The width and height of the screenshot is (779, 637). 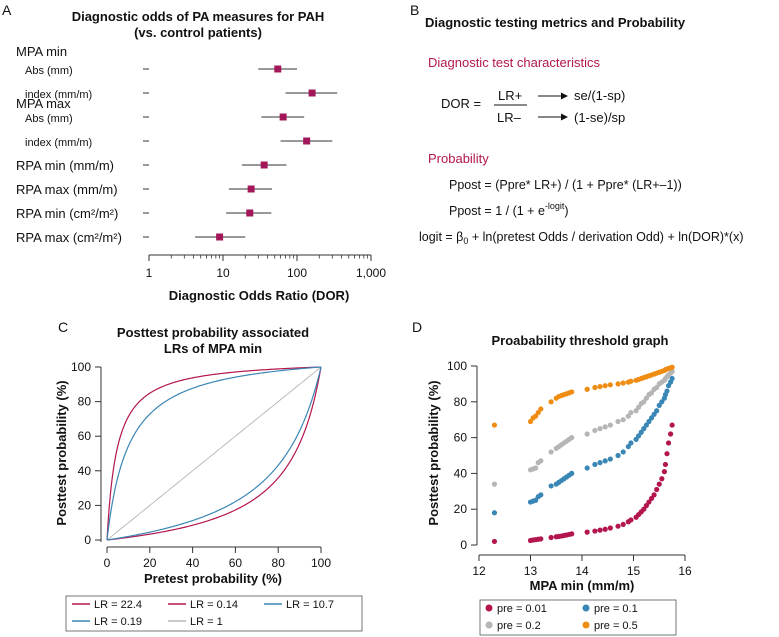 What do you see at coordinates (513, 626) in the screenshot?
I see `legend-item: pre = 0.2` at bounding box center [513, 626].